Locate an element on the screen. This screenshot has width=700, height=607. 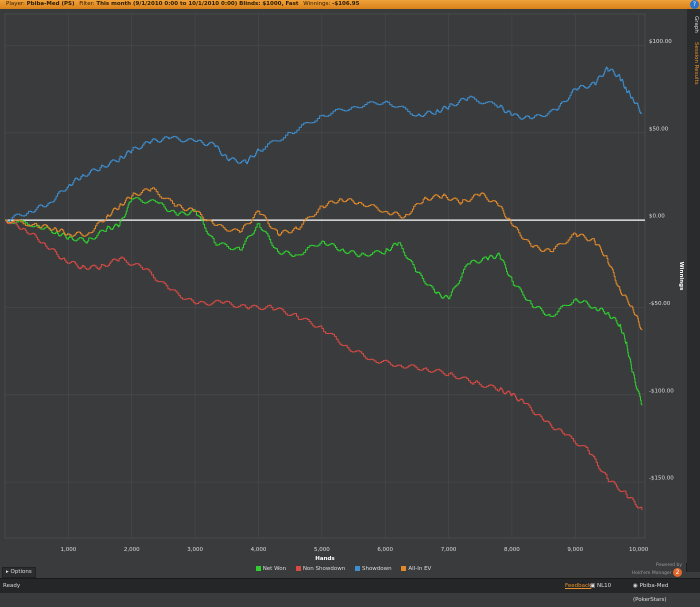
powered-by-text: Powered by is located at coordinates (668, 565).